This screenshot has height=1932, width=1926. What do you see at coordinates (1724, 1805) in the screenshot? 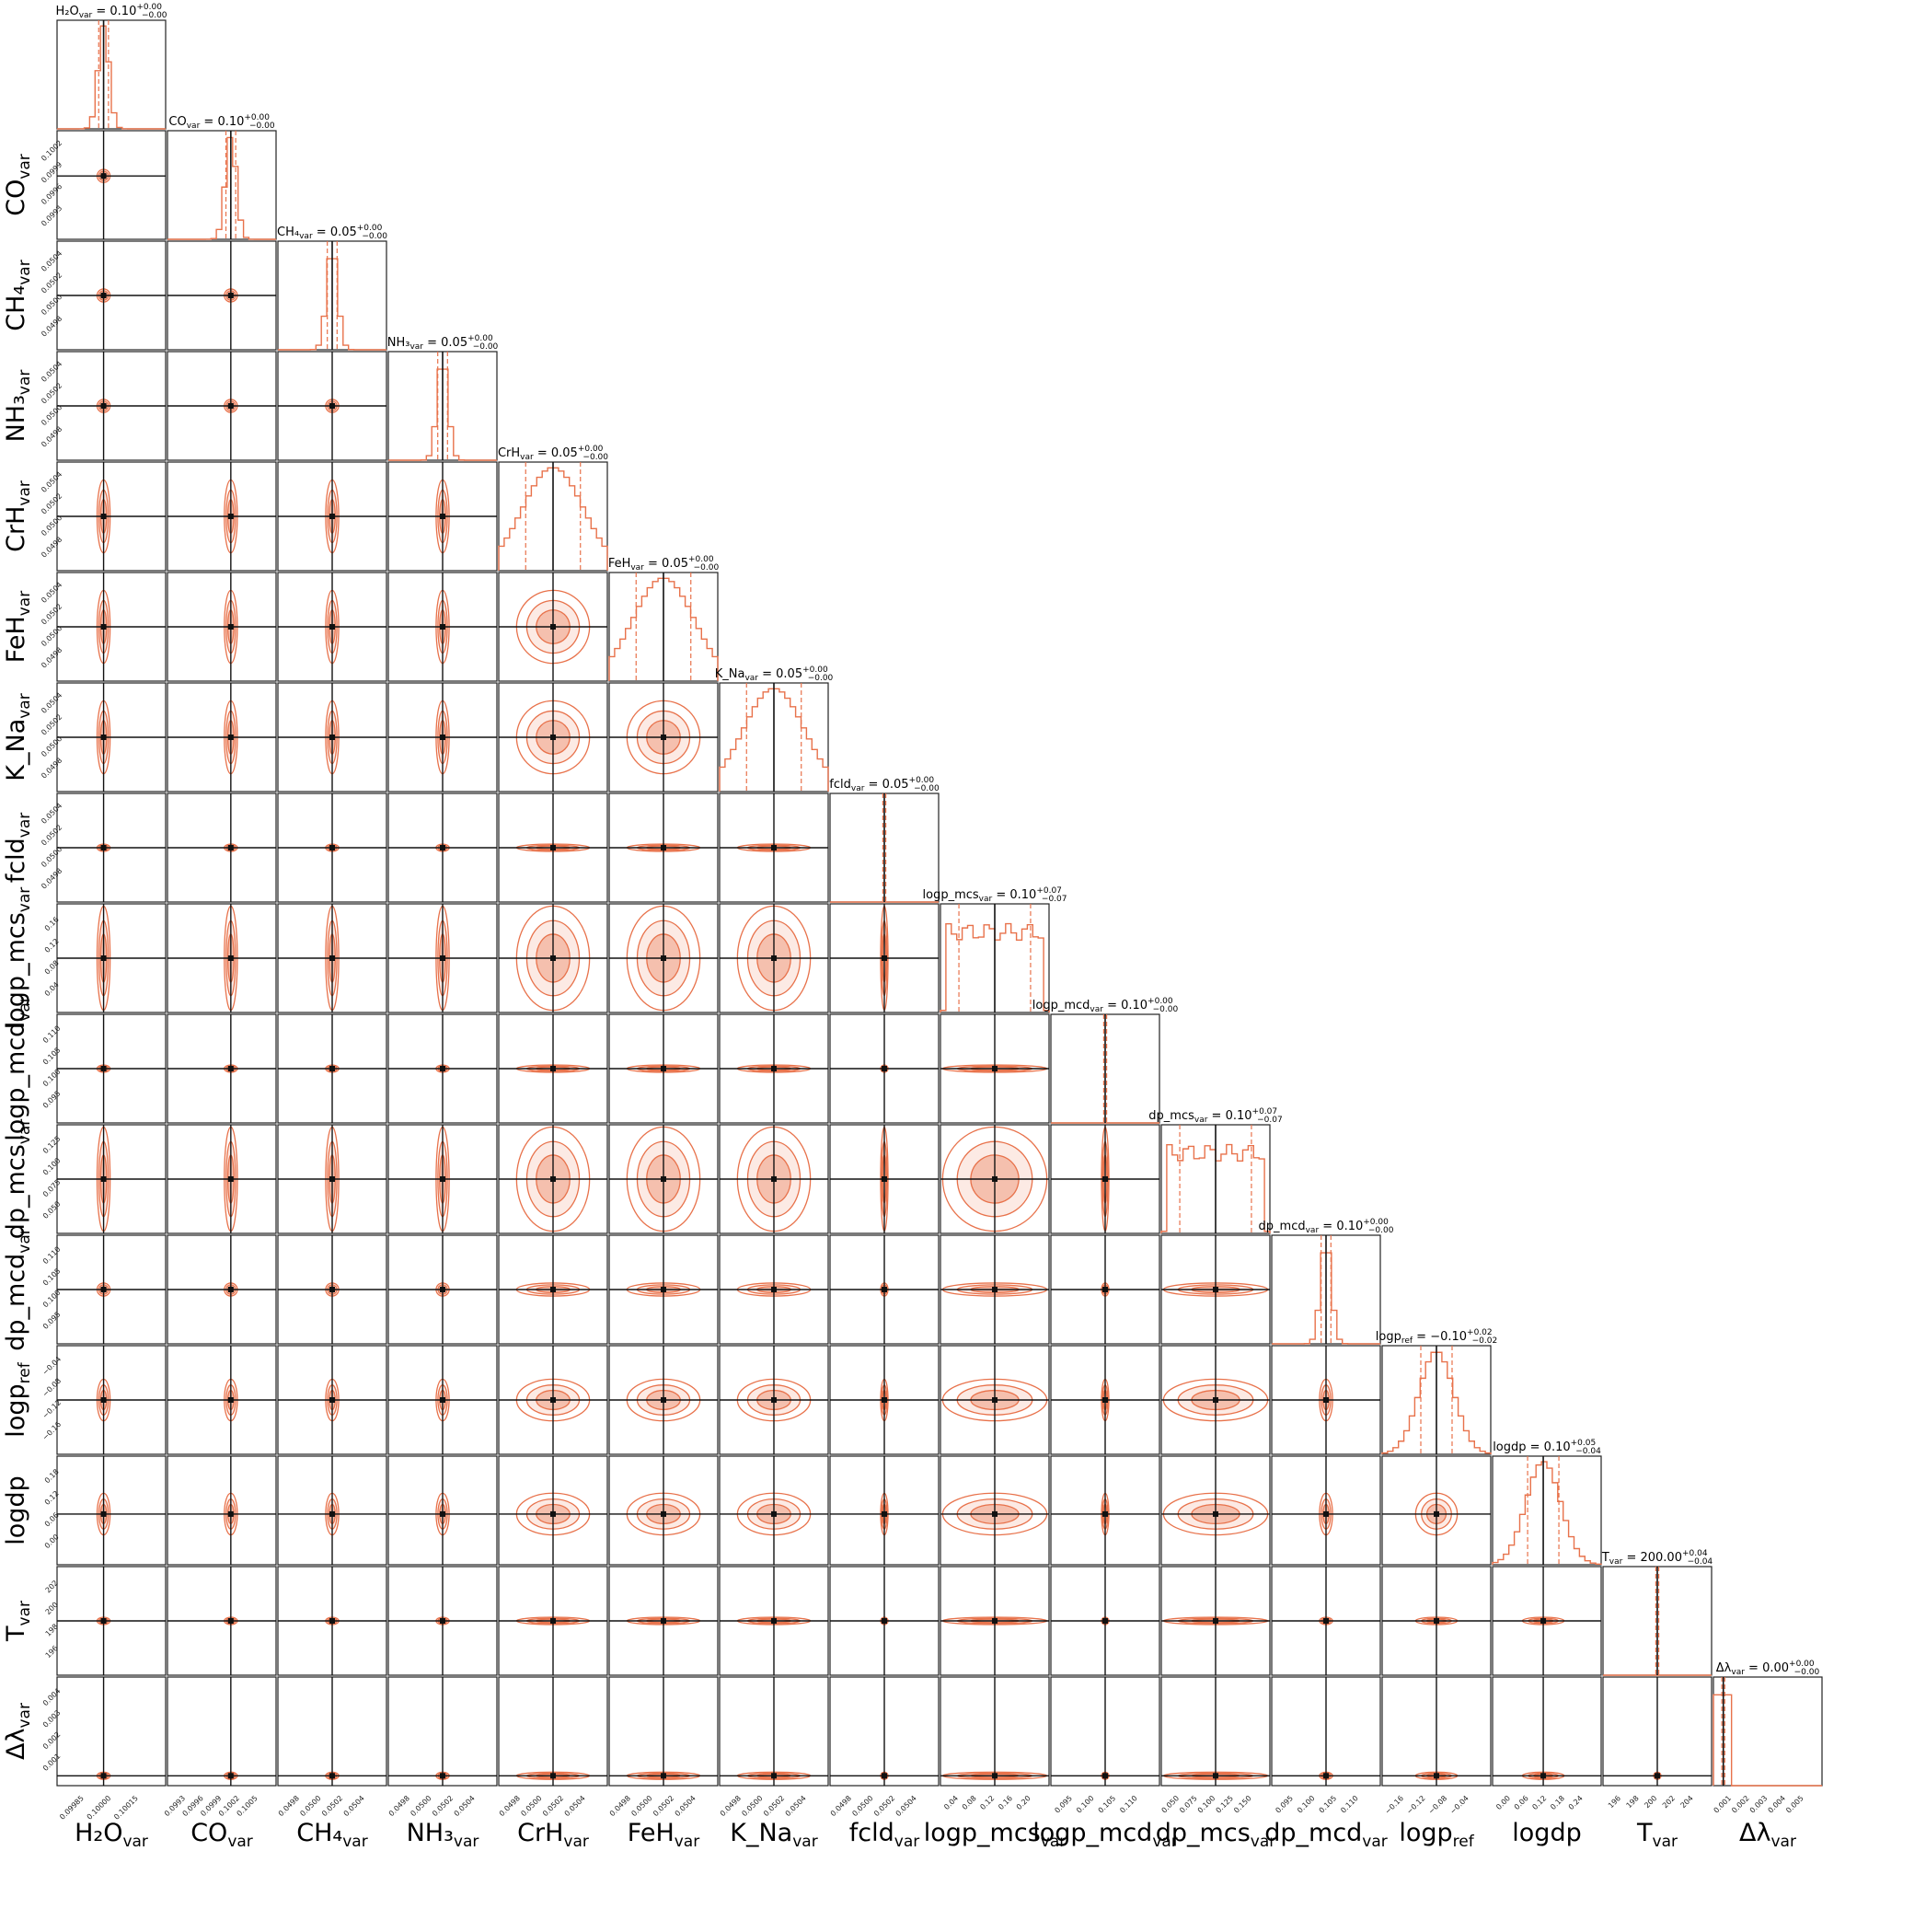
I see `x-tick-label: 0.001` at bounding box center [1724, 1805].